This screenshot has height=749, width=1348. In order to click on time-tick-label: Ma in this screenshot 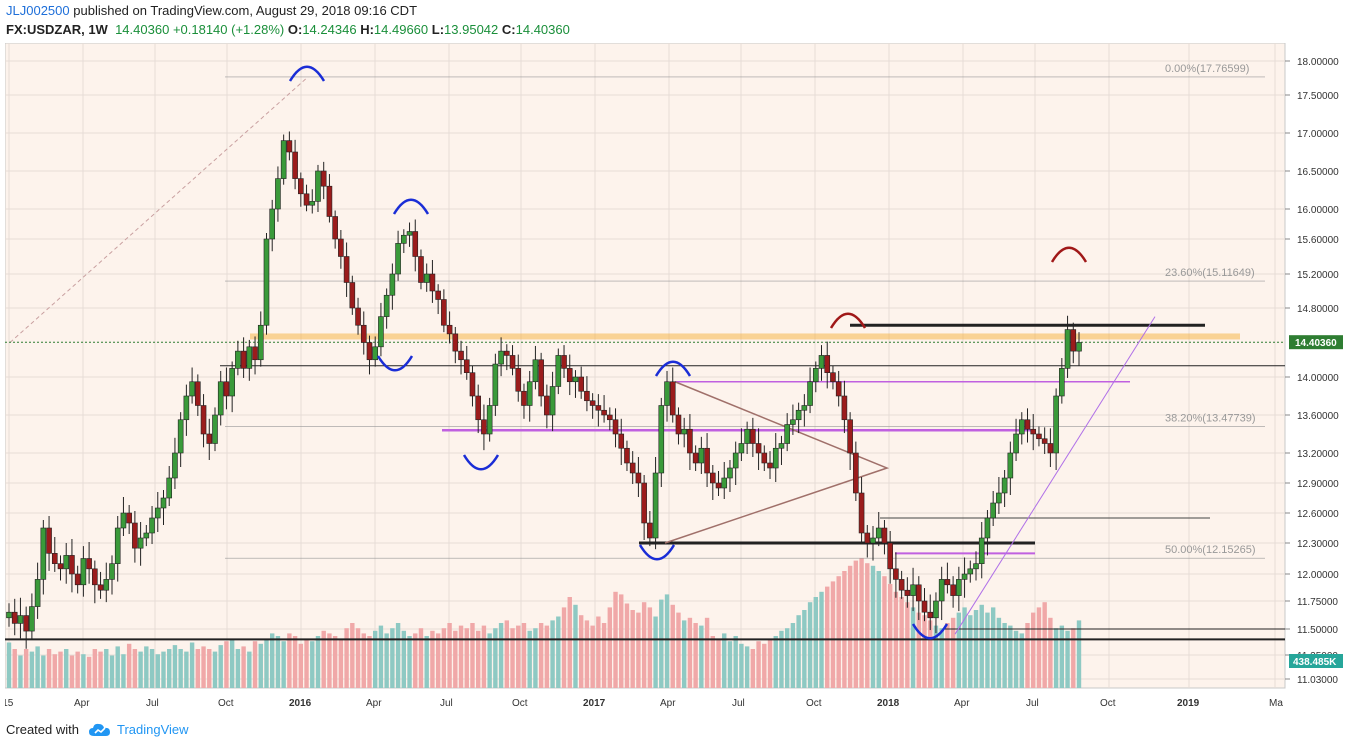, I will do `click(1276, 703)`.